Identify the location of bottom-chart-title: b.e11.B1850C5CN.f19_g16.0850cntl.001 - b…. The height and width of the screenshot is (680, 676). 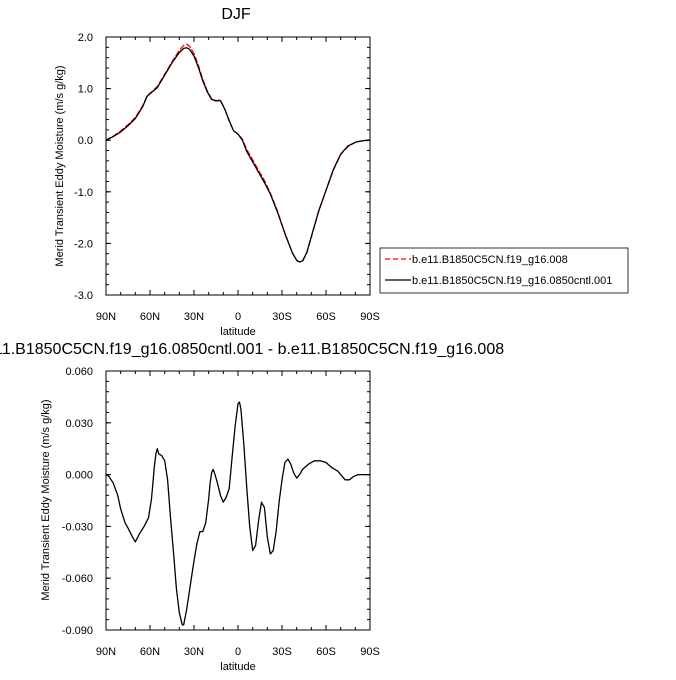
(252, 349).